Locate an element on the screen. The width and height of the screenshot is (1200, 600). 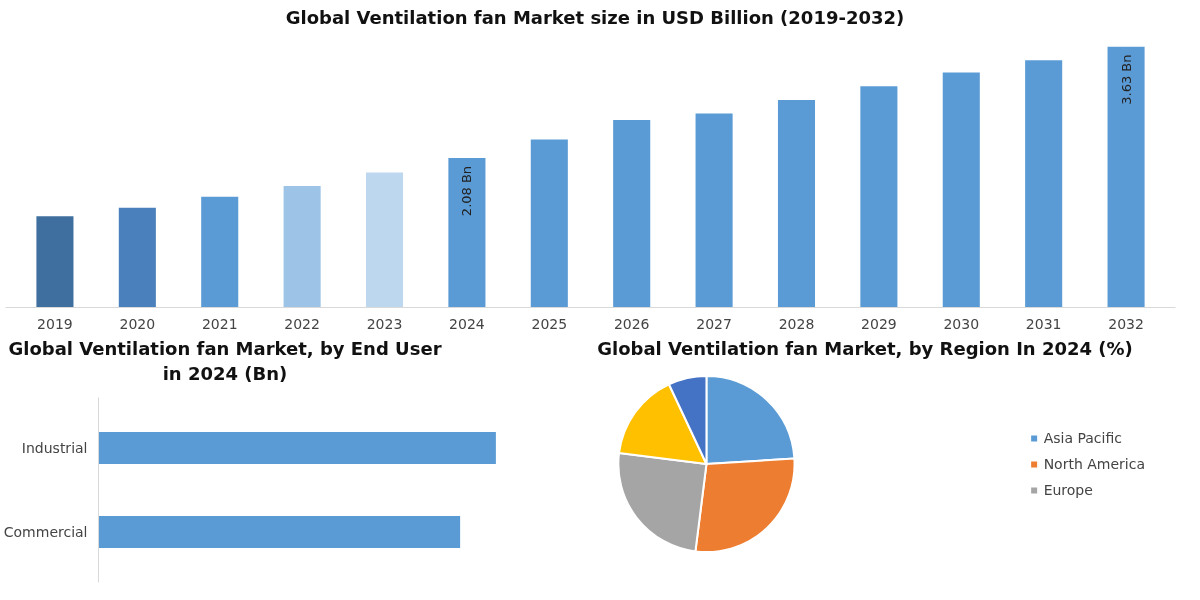
chart-title: Global Ventilation fan Market size in USD Billion (2019-2032) is located at coordinates (595, 18).